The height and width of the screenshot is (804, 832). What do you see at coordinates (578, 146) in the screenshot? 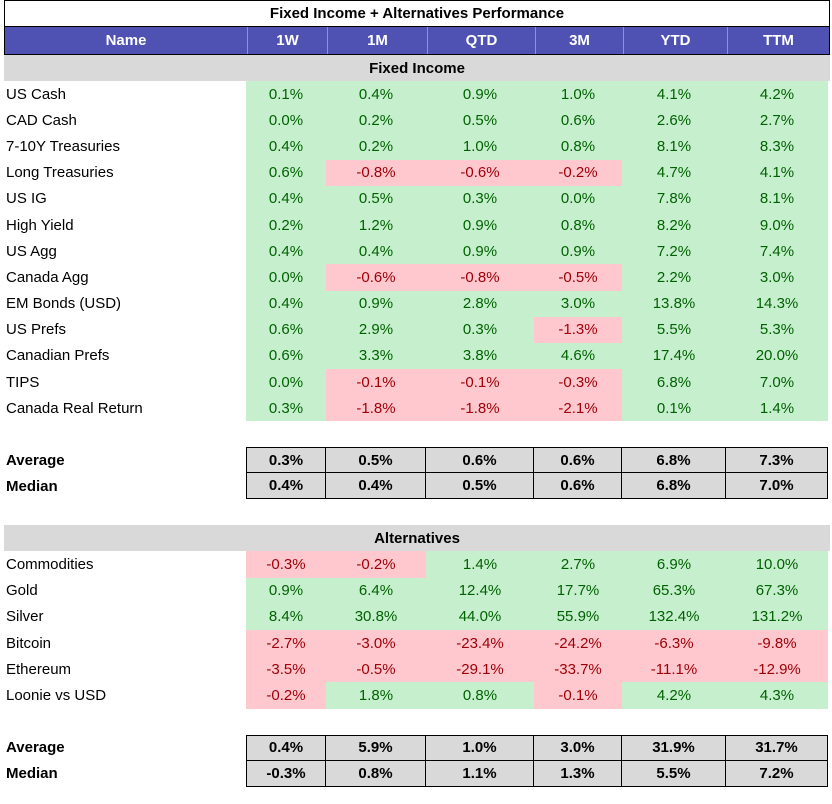
I see `cell-3m: 0.8%` at bounding box center [578, 146].